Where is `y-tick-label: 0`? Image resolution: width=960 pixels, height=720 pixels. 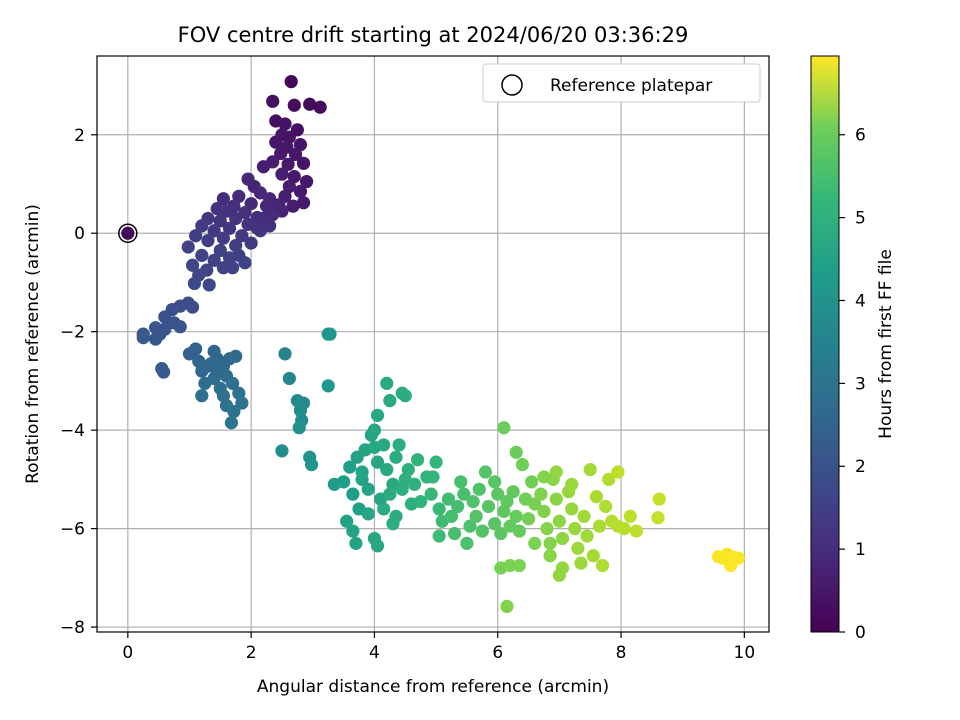
y-tick-label: 0 is located at coordinates (79, 234).